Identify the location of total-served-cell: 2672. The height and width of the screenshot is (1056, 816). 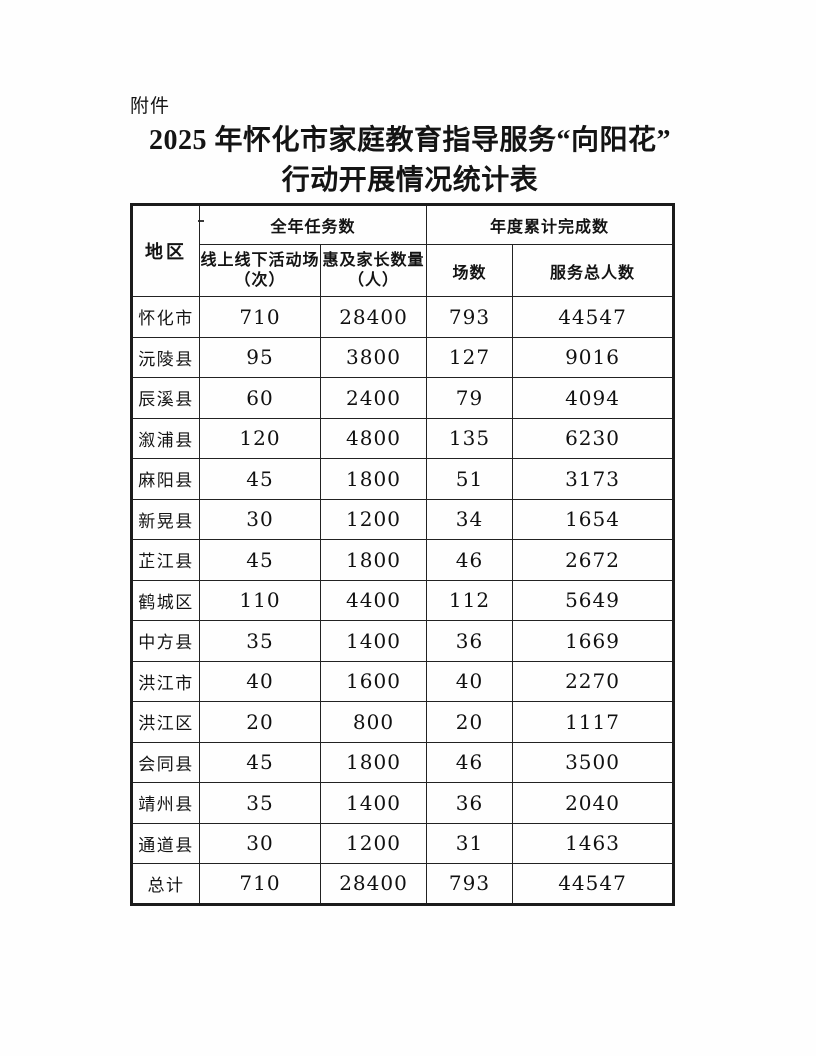
(593, 560).